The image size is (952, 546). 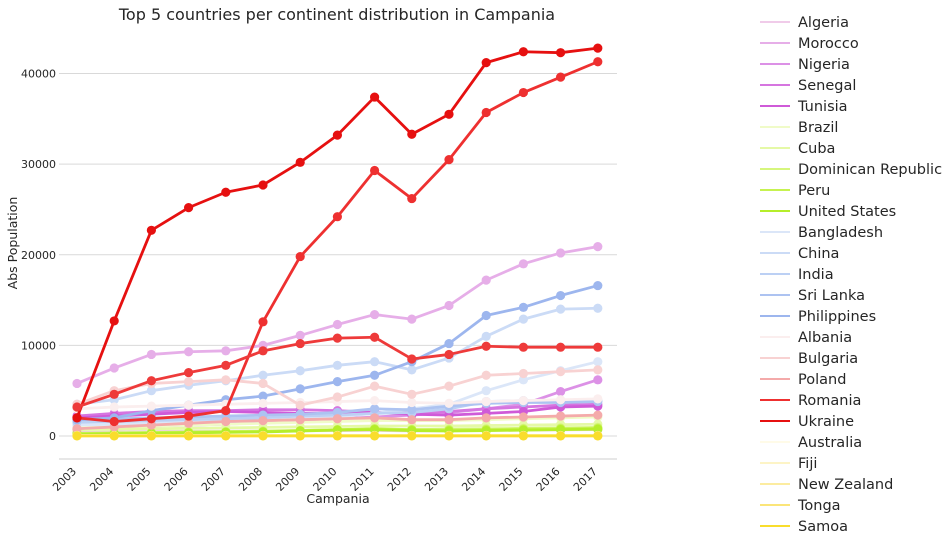 I want to click on legend-label: Morocco, so click(x=828, y=44).